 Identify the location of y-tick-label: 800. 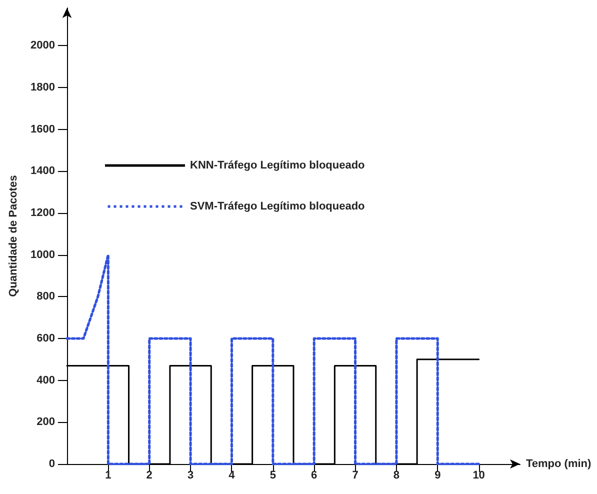
(45, 296).